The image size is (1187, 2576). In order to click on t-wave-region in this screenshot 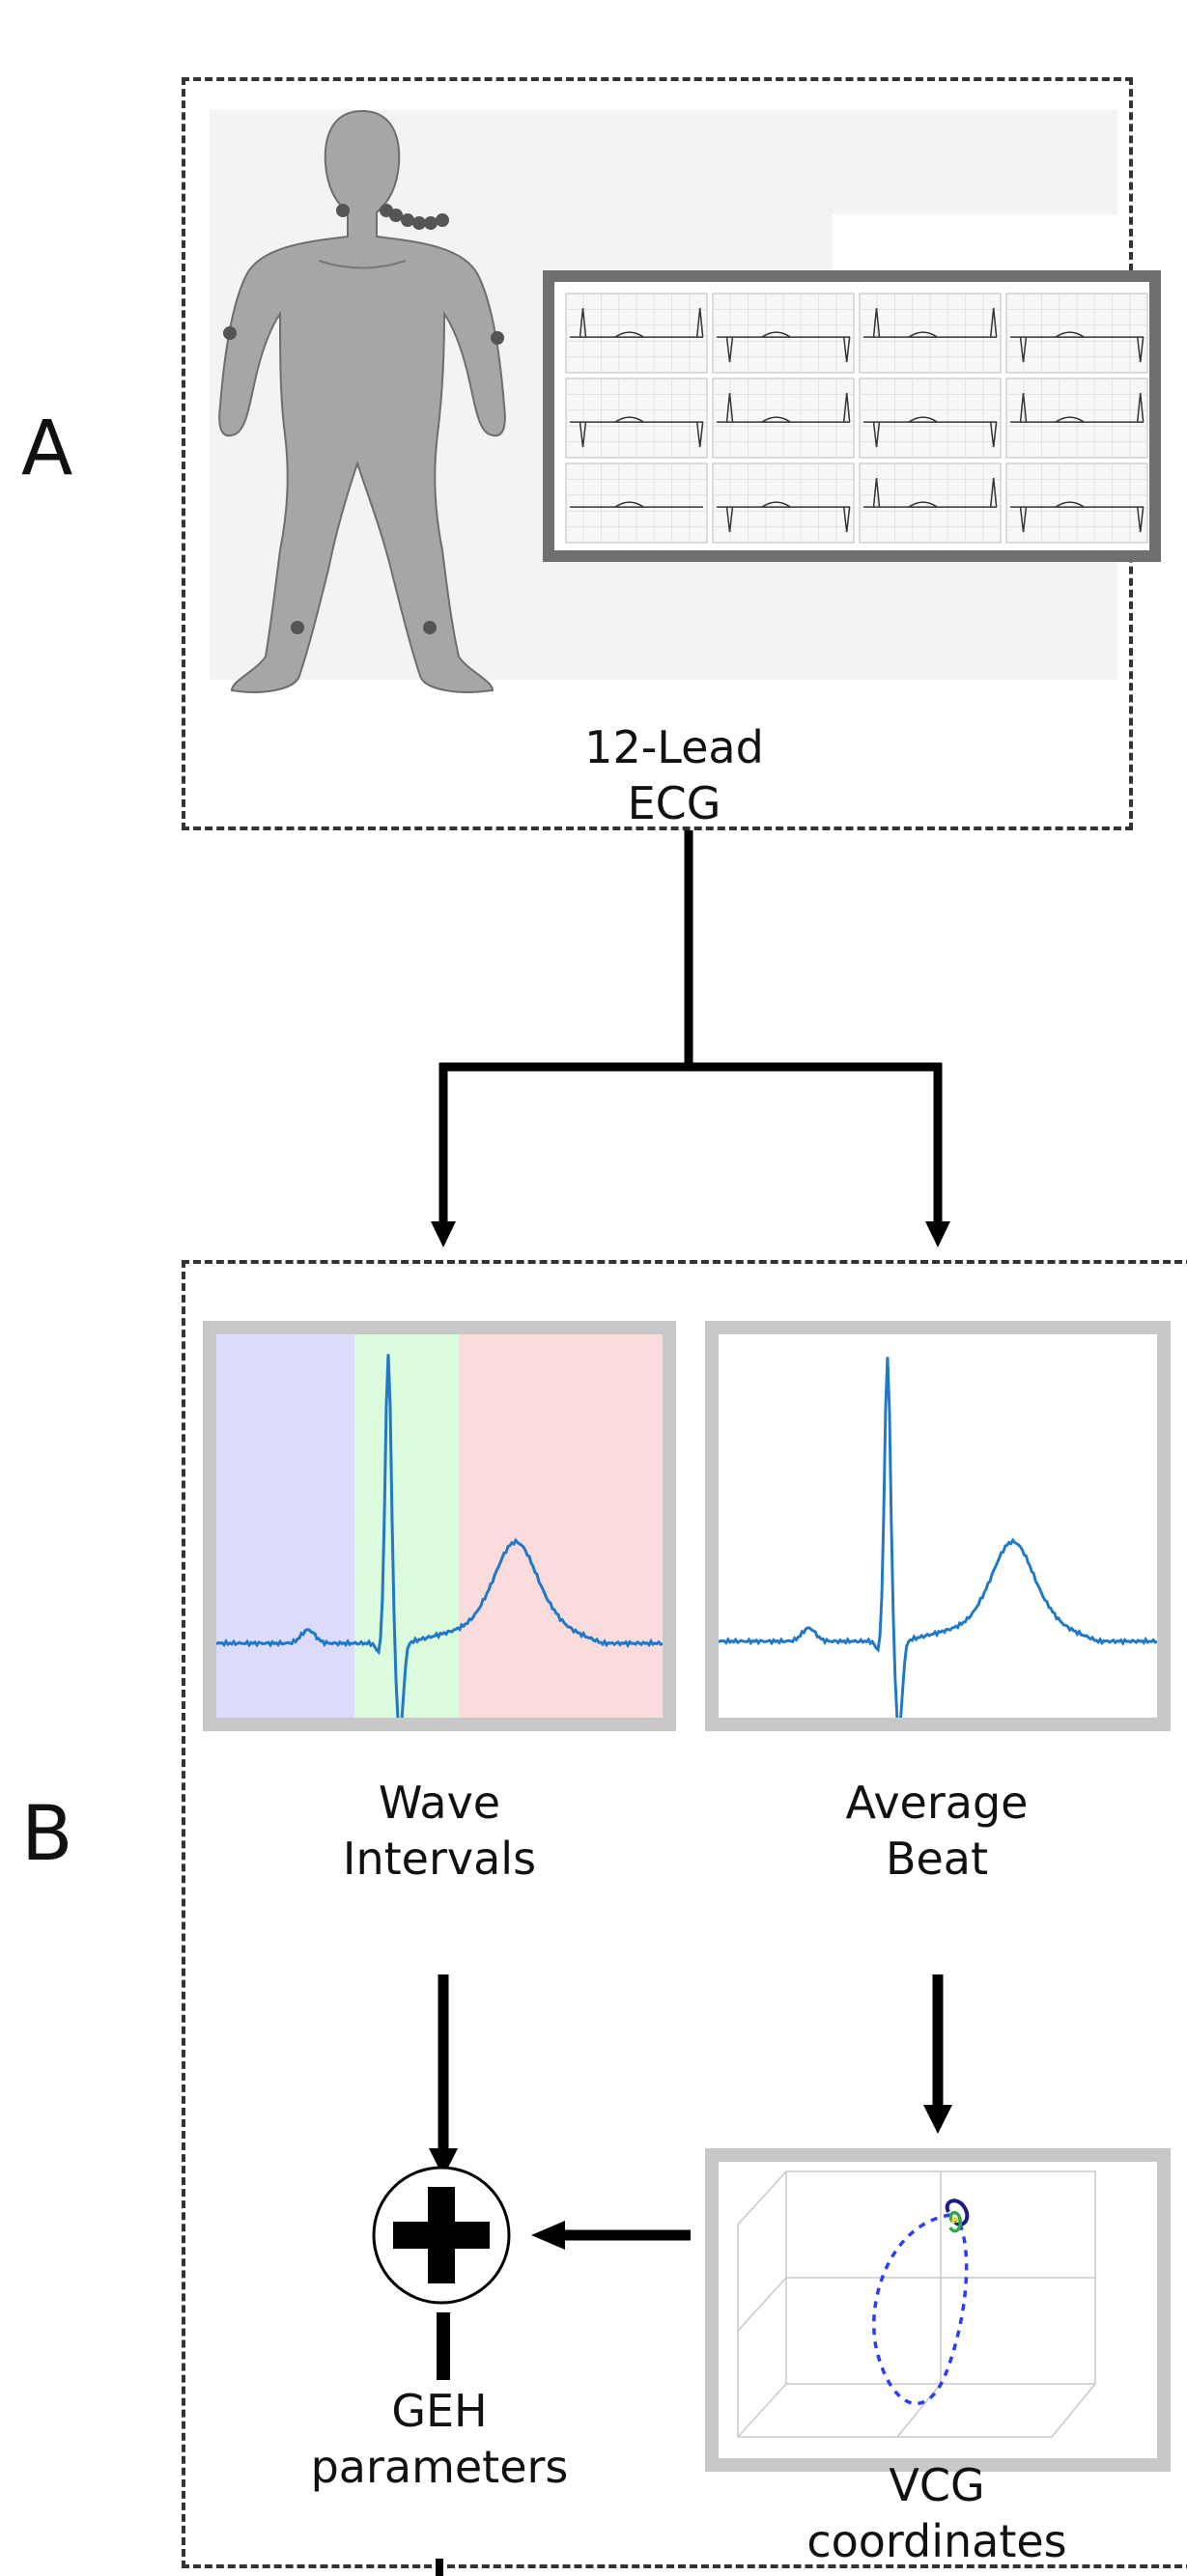, I will do `click(561, 1526)`.